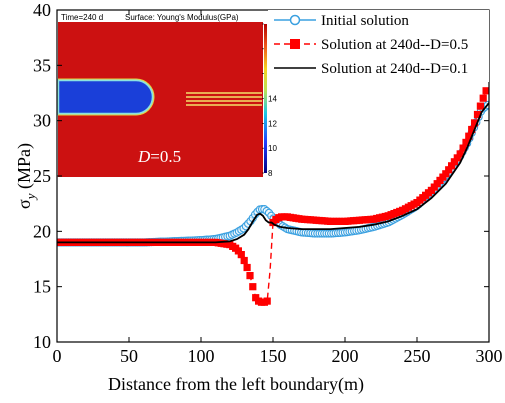 The width and height of the screenshot is (505, 403). Describe the element at coordinates (42, 342) in the screenshot. I see `y-tick-label: 10` at that location.